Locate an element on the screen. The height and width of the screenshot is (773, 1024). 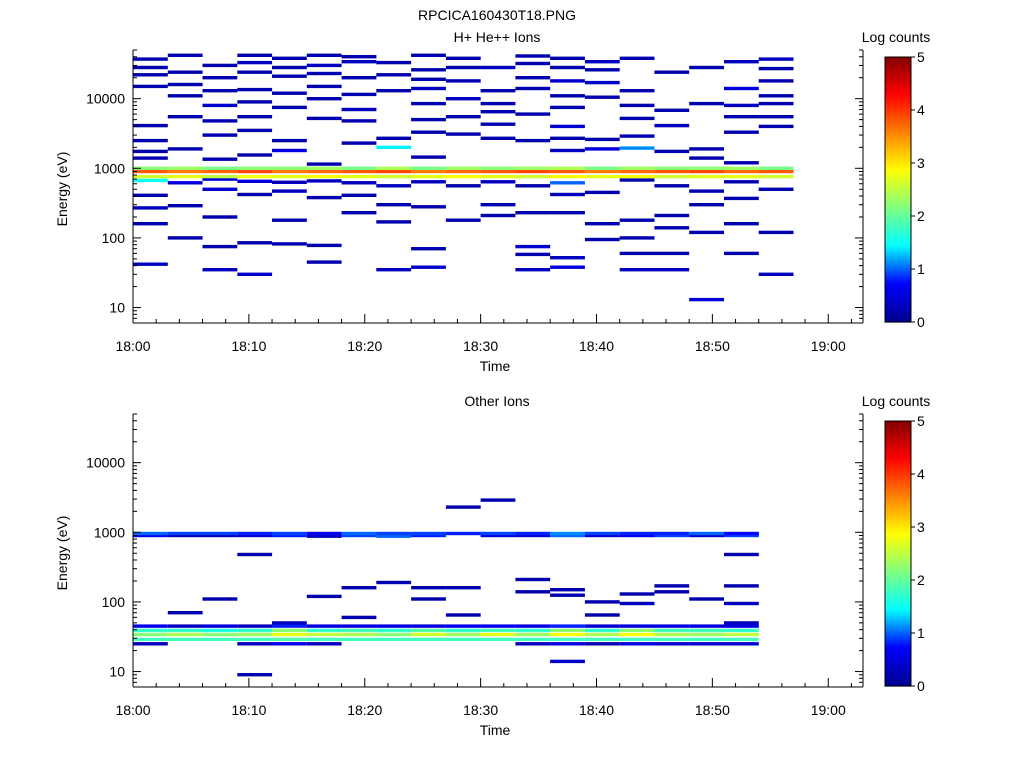
x-tick-label: 18:40 is located at coordinates (596, 346).